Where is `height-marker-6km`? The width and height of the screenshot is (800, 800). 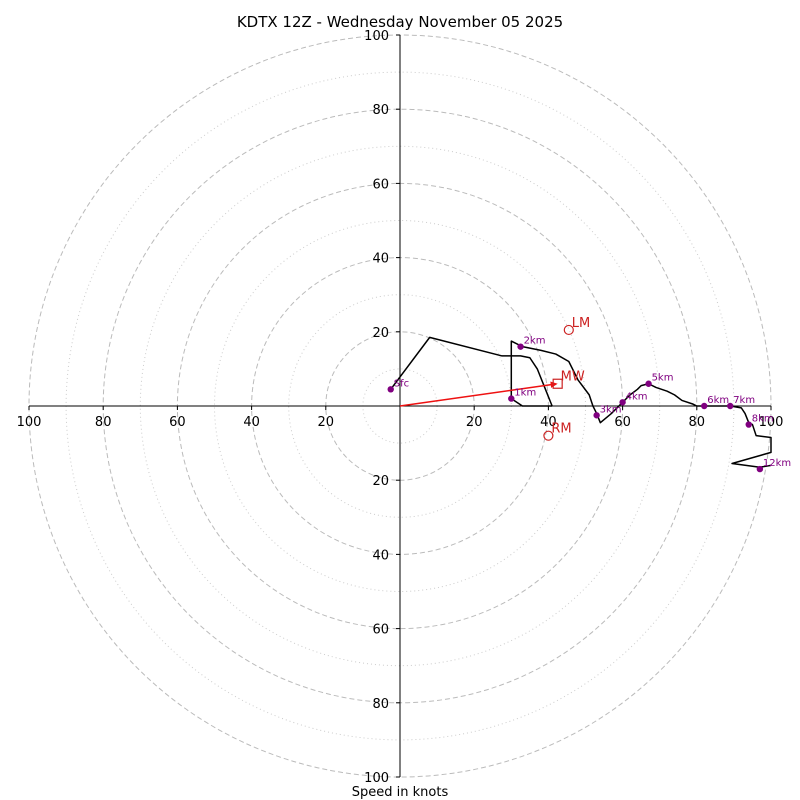
height-marker-6km is located at coordinates (704, 406).